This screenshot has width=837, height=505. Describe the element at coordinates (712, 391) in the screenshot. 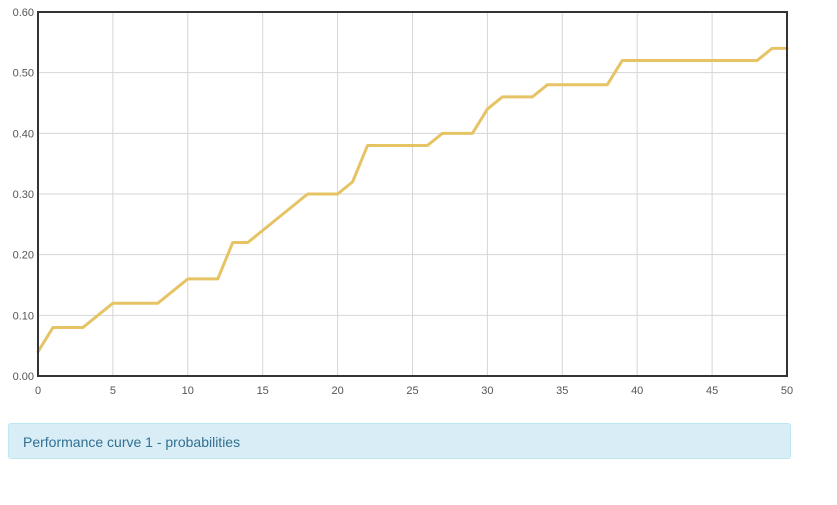

I see `x-tick-label: 45` at that location.